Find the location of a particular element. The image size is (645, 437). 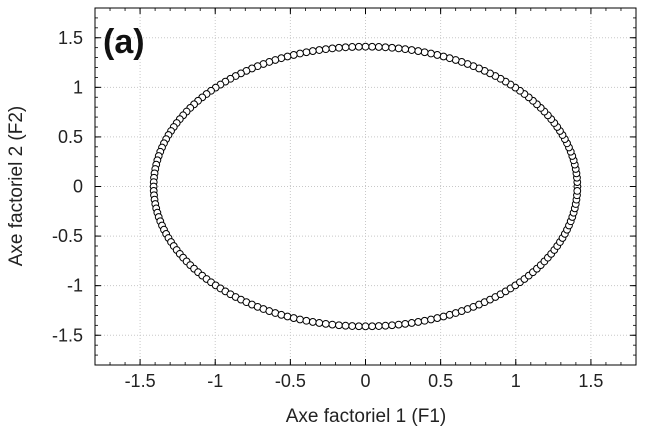

x-tick-label: -0.5 is located at coordinates (290, 381).